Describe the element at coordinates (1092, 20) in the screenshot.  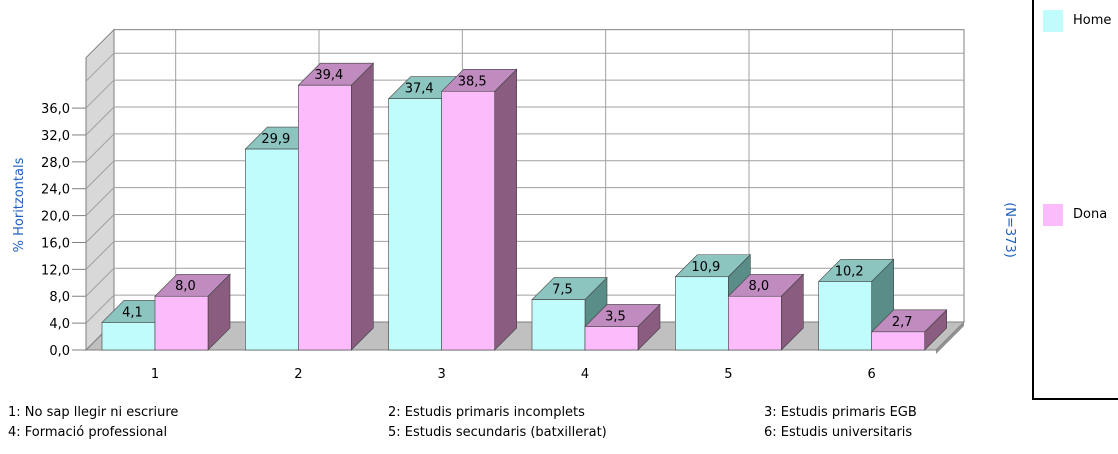
I see `legend-label-home: Home` at that location.